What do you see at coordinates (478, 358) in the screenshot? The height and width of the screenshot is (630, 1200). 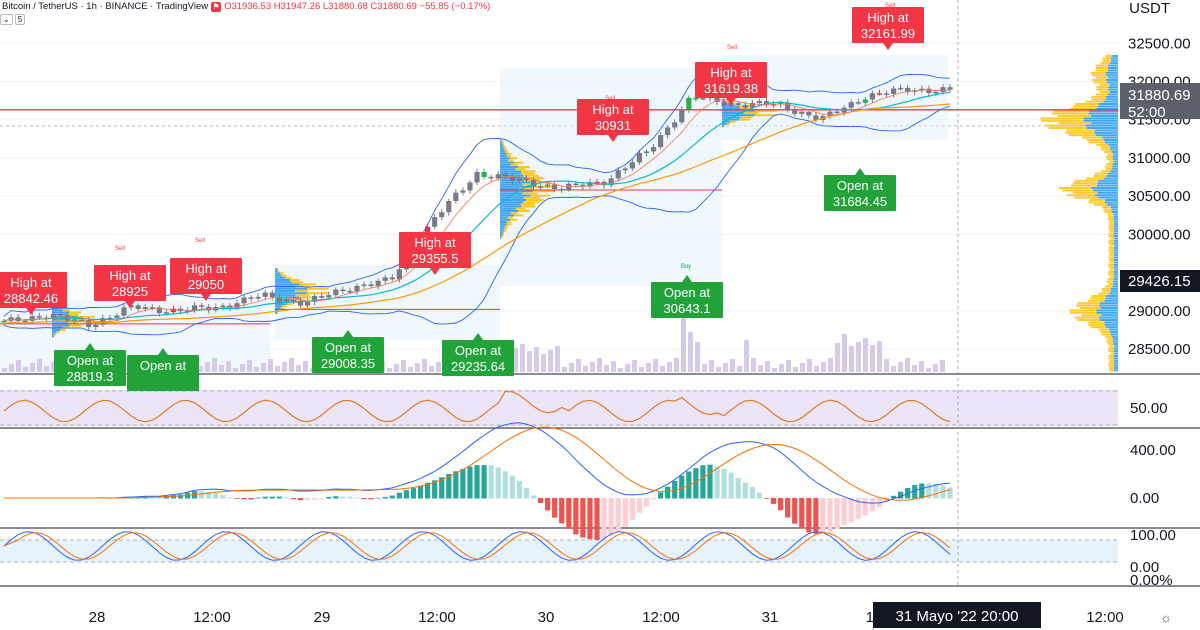 I see `annotation-label-box` at bounding box center [478, 358].